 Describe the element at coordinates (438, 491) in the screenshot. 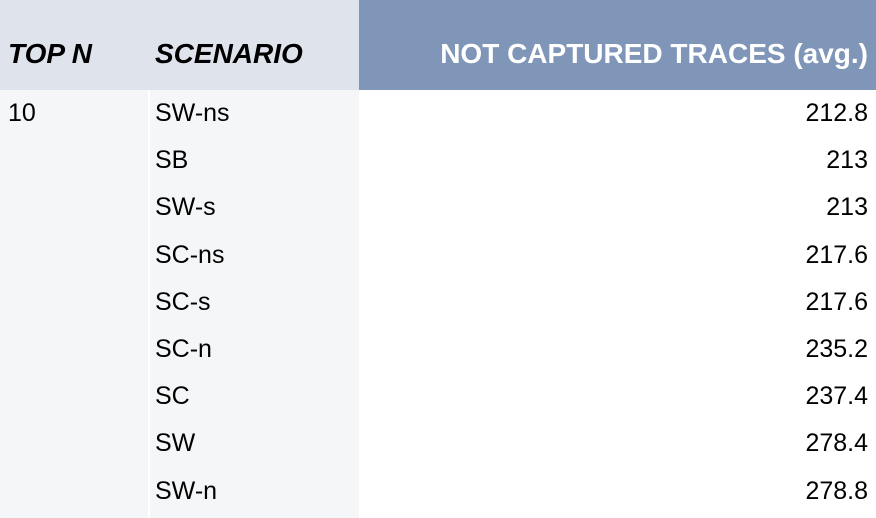

I see `table-row: SW-n 278.8` at that location.